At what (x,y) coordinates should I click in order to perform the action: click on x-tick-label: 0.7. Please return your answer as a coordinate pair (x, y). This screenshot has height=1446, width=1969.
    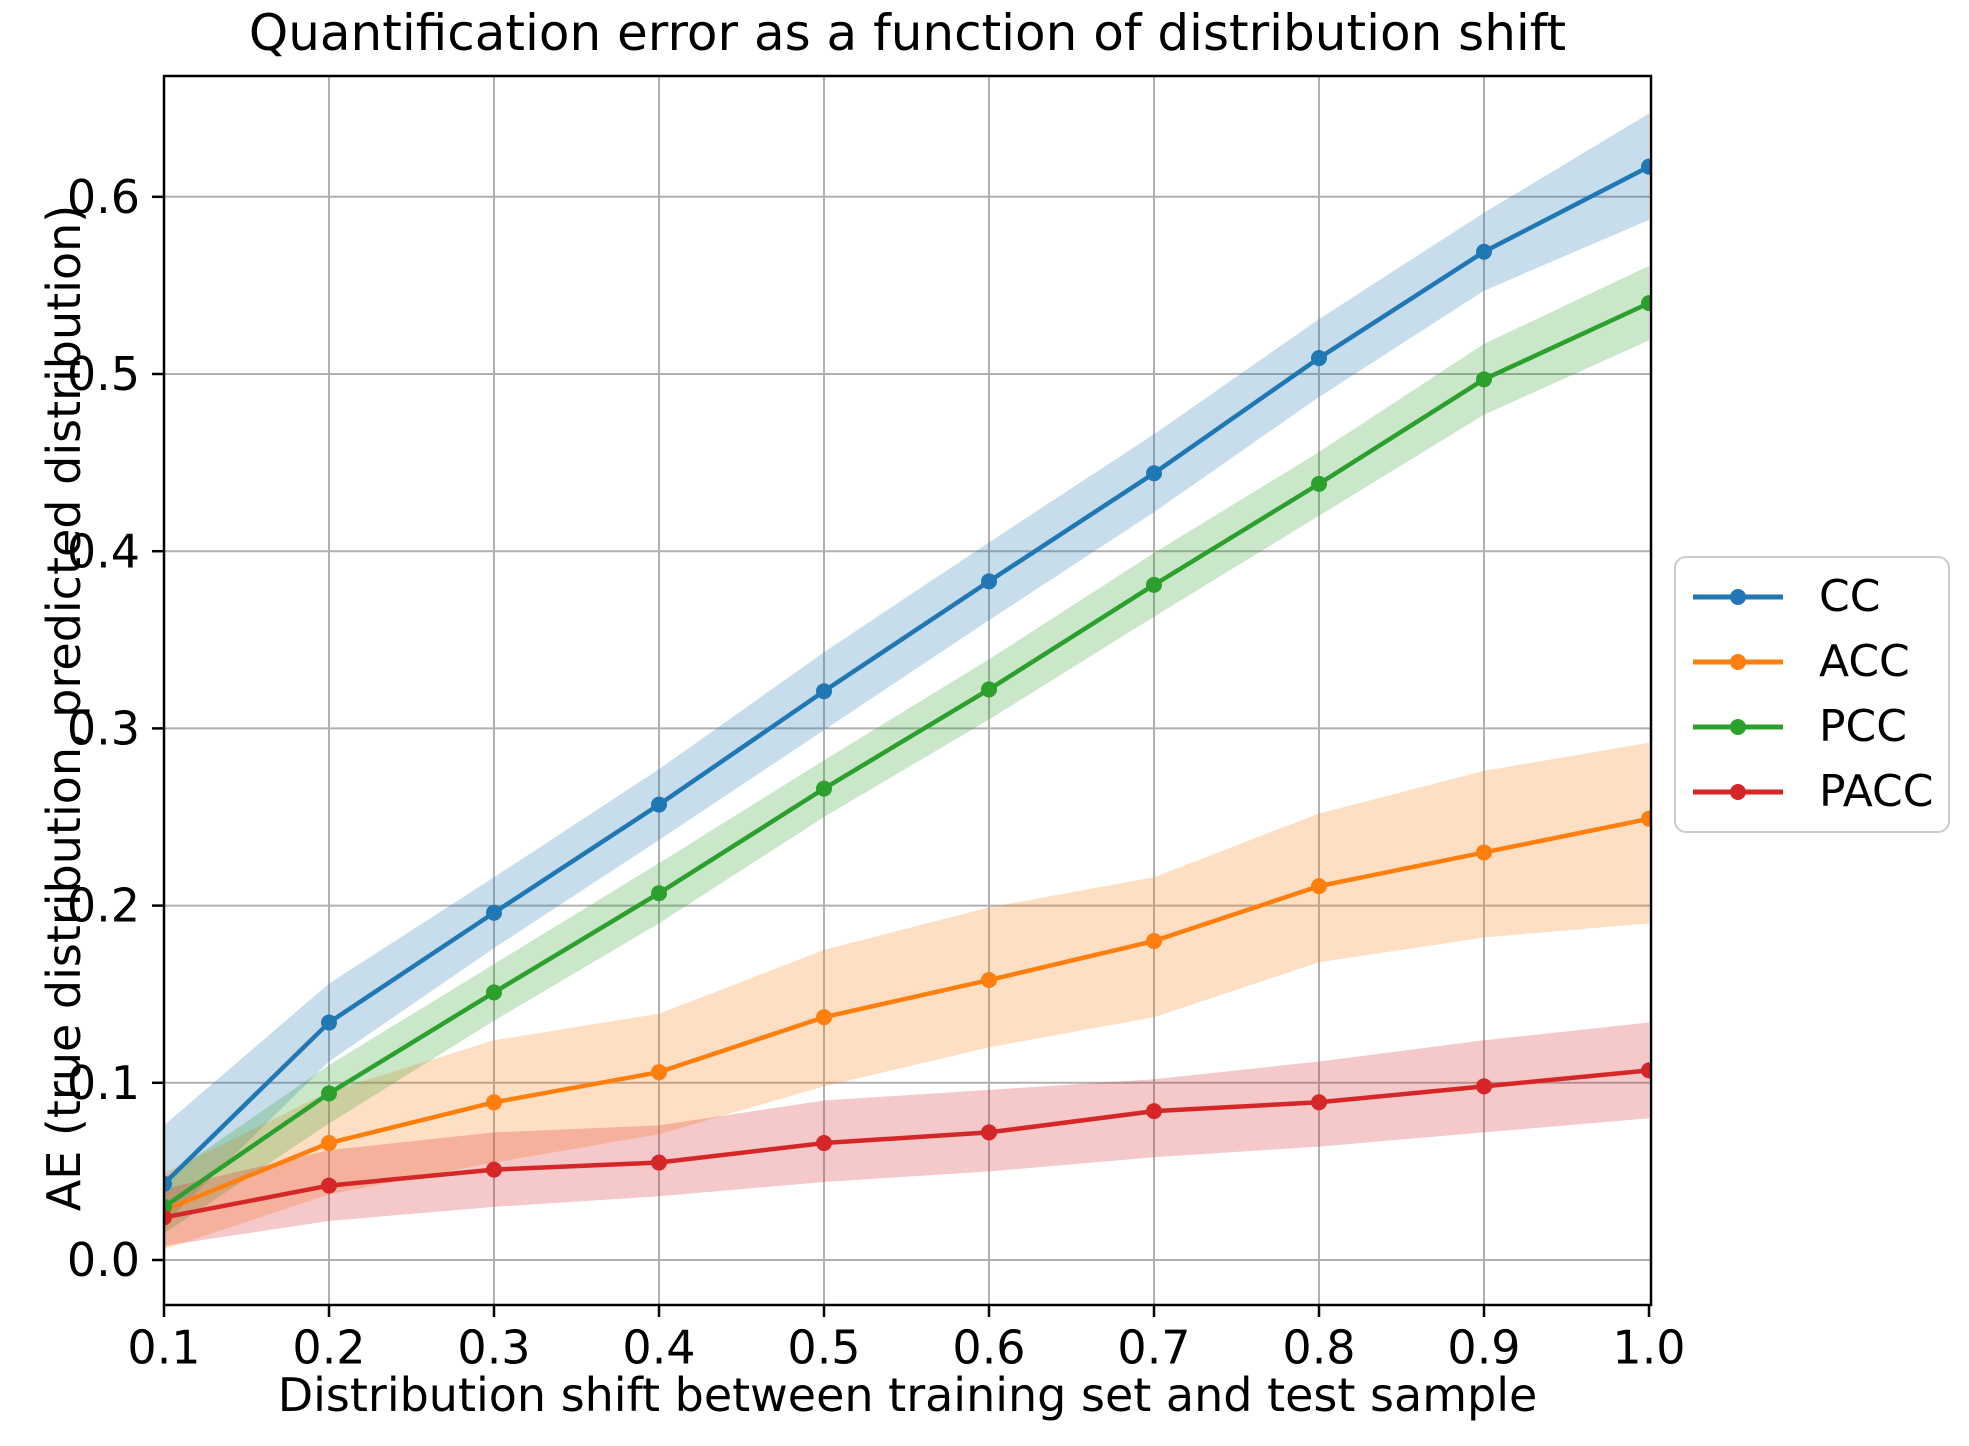
    Looking at the image, I should click on (1153, 1347).